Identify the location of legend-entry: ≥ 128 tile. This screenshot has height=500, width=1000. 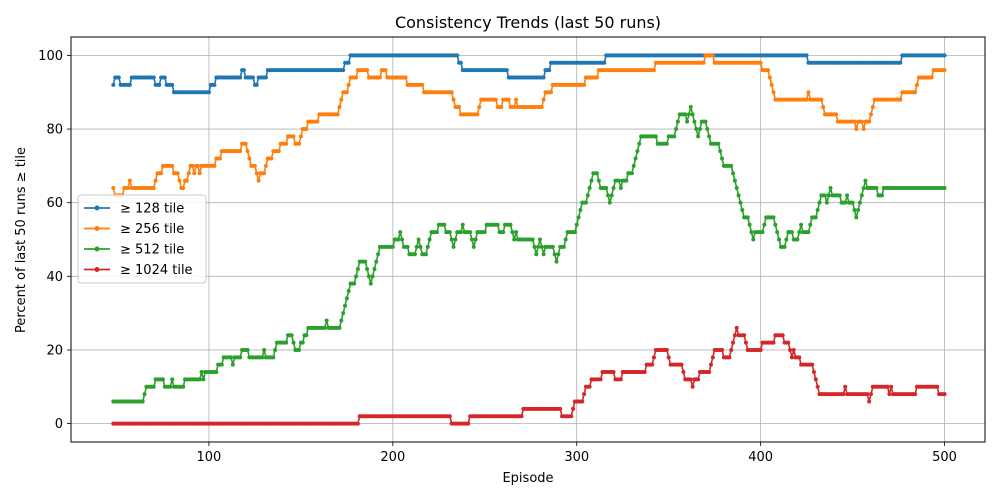
(152, 209).